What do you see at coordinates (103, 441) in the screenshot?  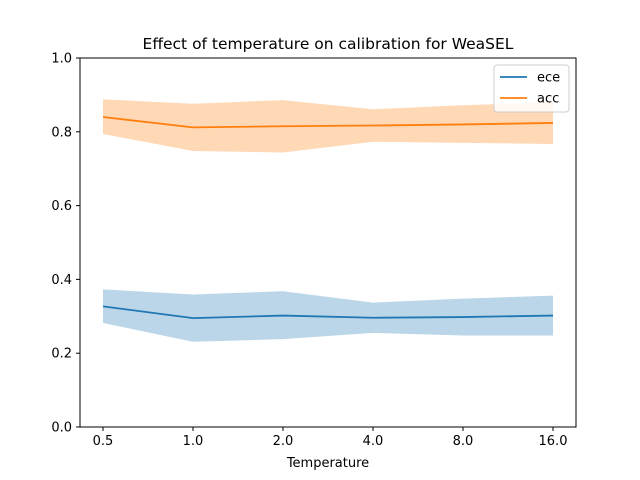 I see `x-tick-label: 0.5` at bounding box center [103, 441].